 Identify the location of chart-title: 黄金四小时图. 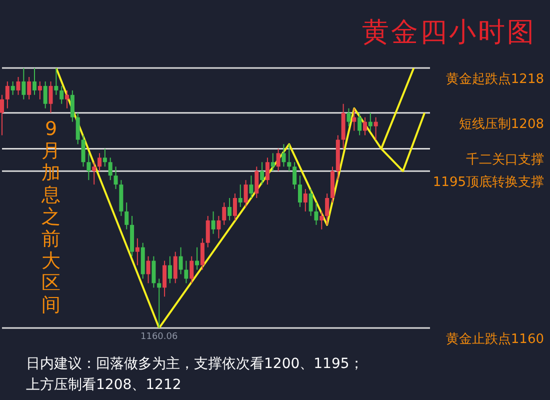
(449, 33).